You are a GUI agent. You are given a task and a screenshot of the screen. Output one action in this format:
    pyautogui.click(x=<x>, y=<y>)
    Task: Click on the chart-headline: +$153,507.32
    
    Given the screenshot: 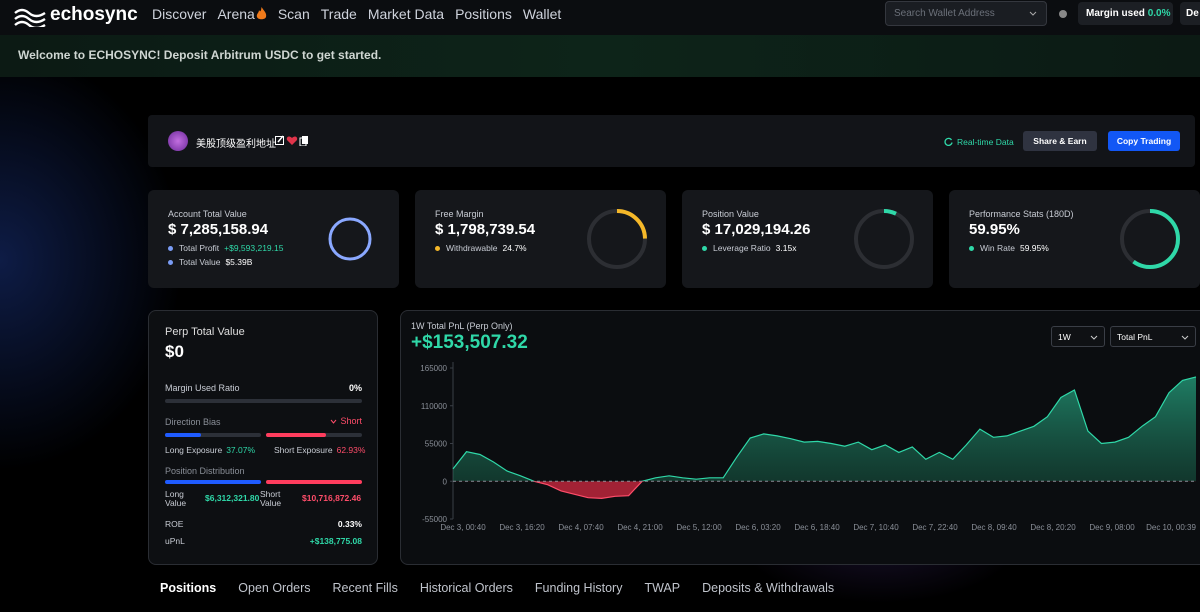 What is the action you would take?
    pyautogui.click(x=469, y=342)
    